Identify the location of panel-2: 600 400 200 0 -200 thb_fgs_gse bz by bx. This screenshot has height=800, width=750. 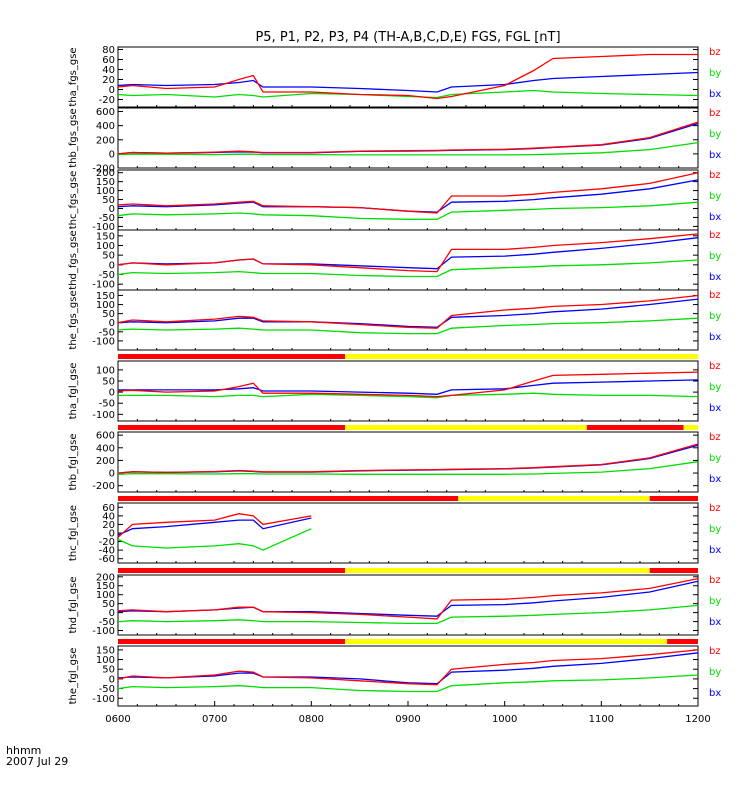
(394, 140).